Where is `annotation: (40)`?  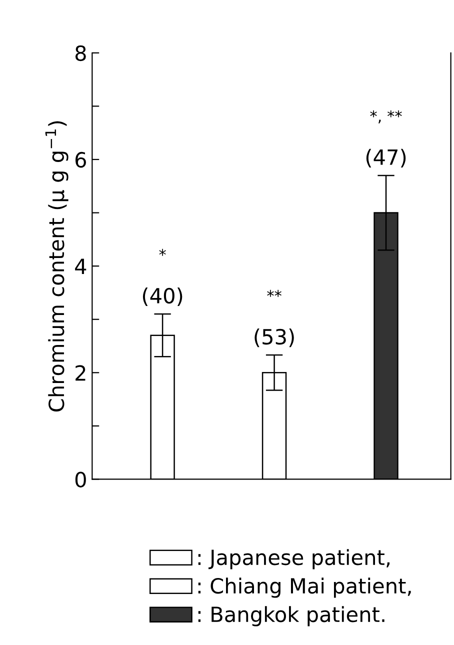
annotation: (40) is located at coordinates (162, 296).